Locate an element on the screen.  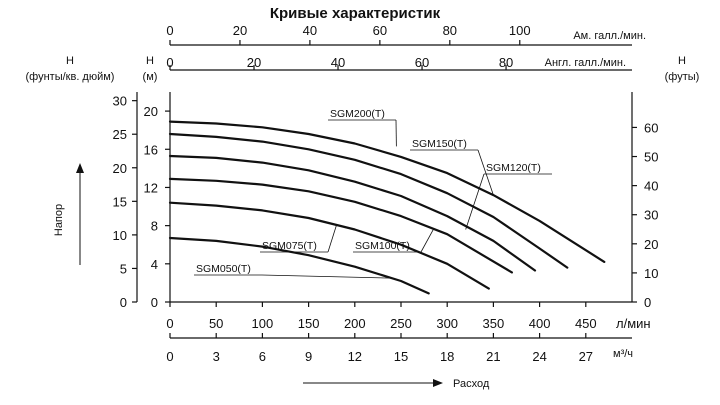
x-main-tick-label: 100 is located at coordinates (263, 323).